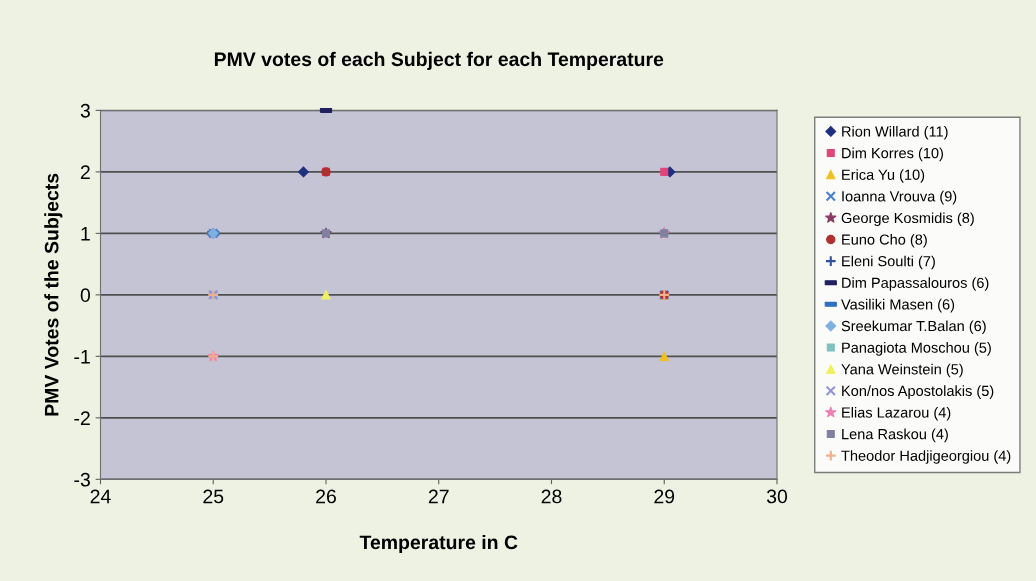  What do you see at coordinates (438, 544) in the screenshot?
I see `x-axis-title: Temperature in C` at bounding box center [438, 544].